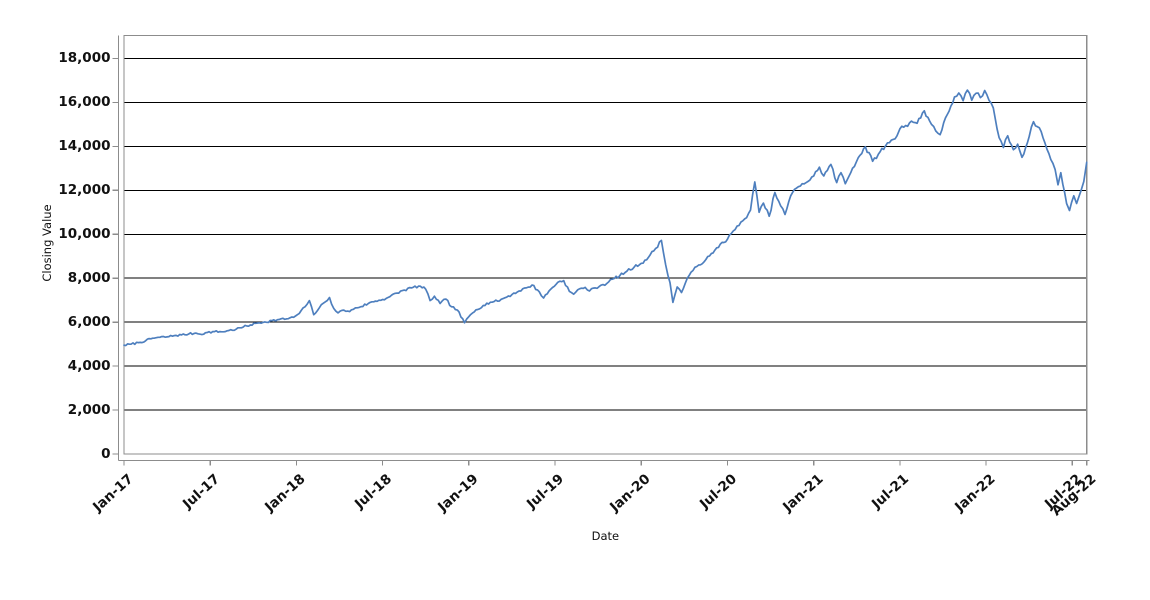 This screenshot has width=1150, height=600. Describe the element at coordinates (84, 58) in the screenshot. I see `y-tick-label: 18,000` at that location.